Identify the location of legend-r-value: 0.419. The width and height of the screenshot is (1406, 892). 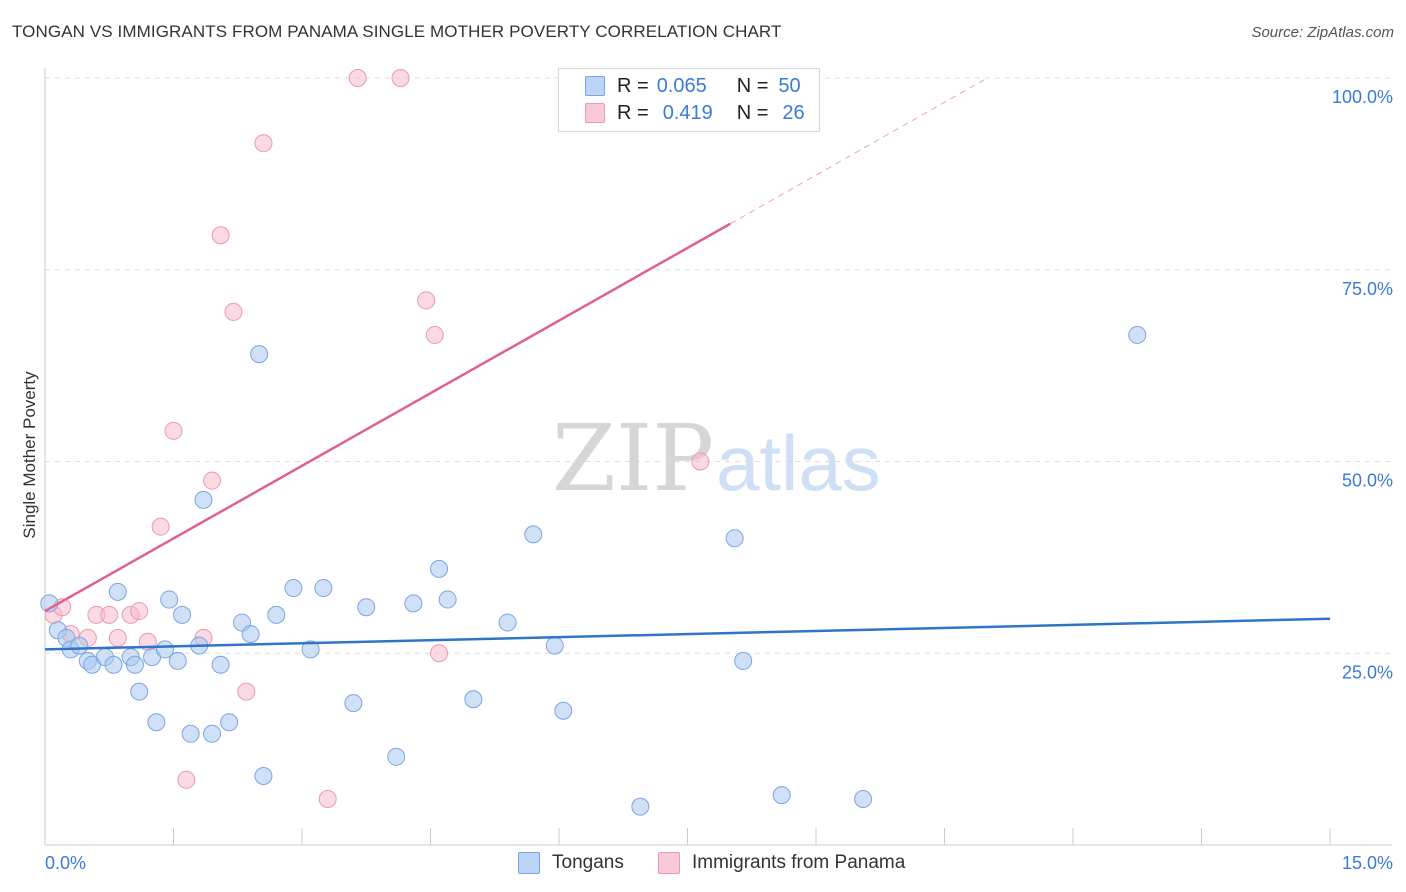
(687, 112).